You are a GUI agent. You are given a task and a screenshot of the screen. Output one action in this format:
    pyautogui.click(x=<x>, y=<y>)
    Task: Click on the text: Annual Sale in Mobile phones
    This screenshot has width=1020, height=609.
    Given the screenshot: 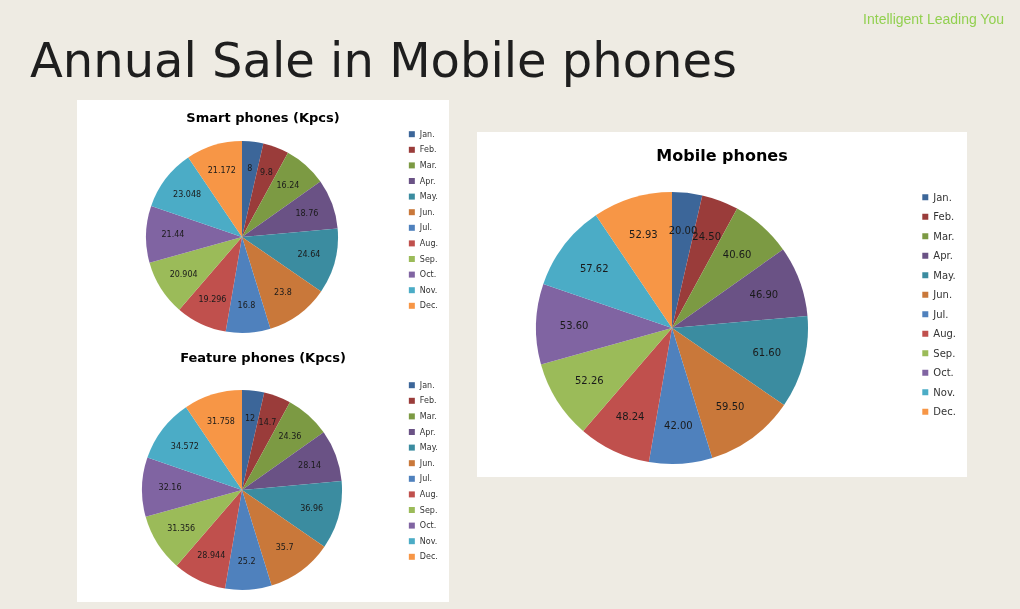 What is the action you would take?
    pyautogui.click(x=384, y=60)
    